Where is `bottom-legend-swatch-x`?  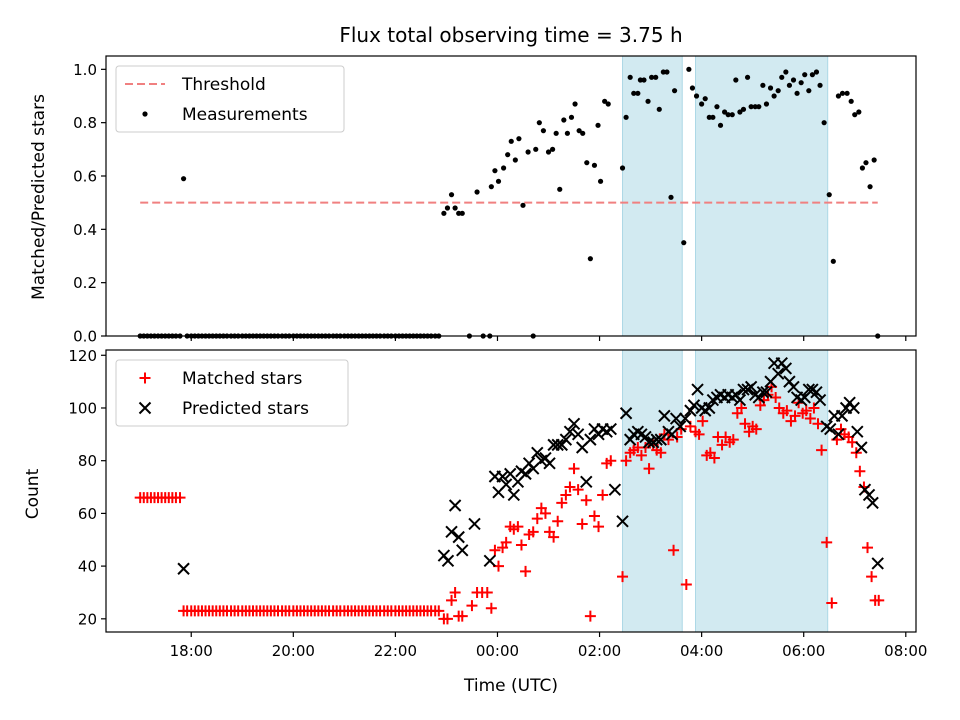
bottom-legend-swatch-x is located at coordinates (145, 408).